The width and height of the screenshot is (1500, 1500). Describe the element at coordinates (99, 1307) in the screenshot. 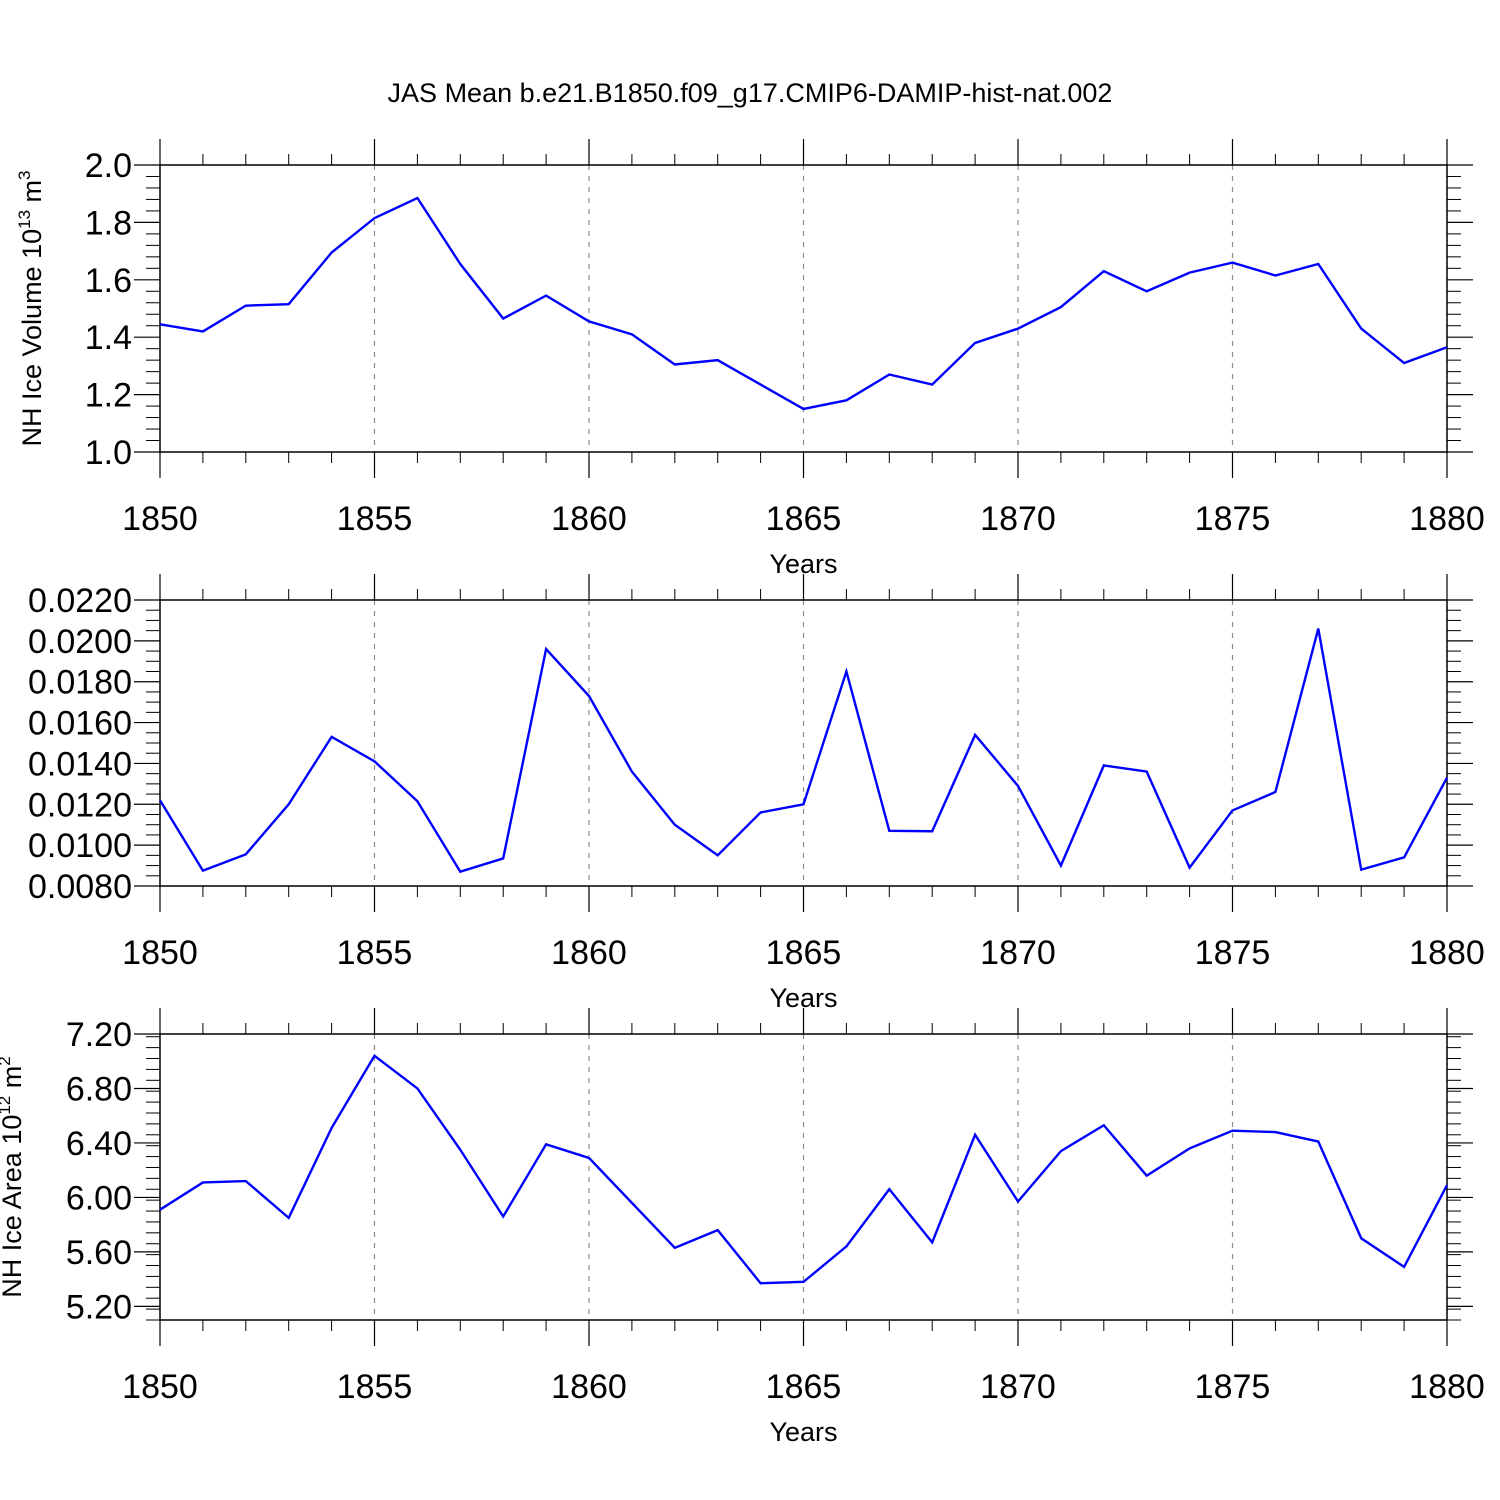

I see `y-tick-label: 5.20` at that location.